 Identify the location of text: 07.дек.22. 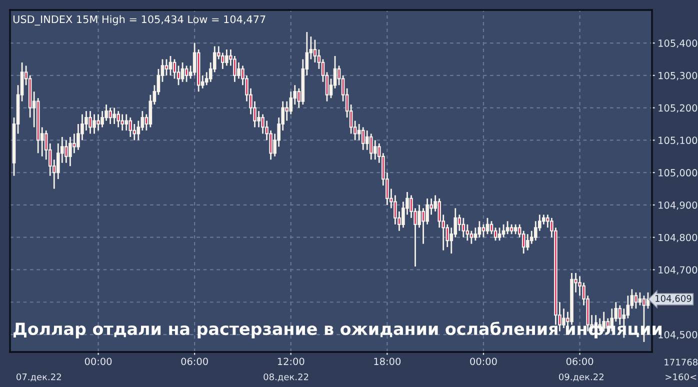
(38, 377).